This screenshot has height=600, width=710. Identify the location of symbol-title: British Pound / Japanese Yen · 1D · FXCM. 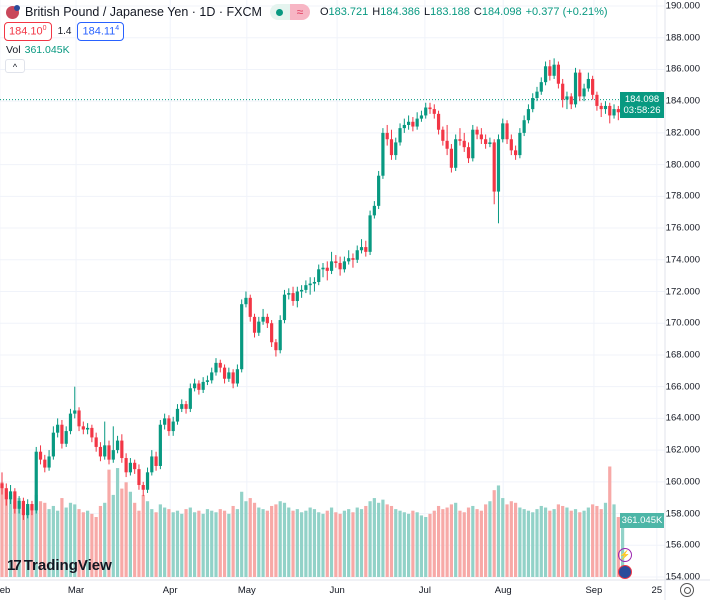
(143, 12).